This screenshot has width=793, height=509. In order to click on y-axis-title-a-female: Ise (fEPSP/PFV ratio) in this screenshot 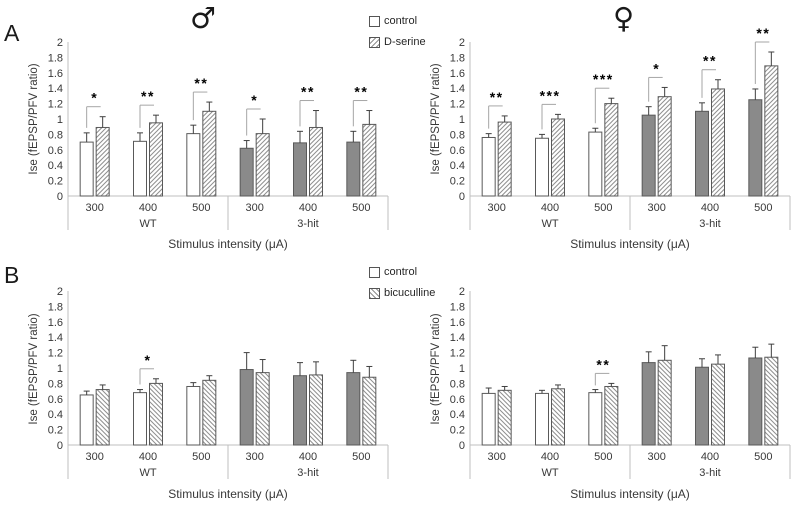, I will do `click(436, 119)`.